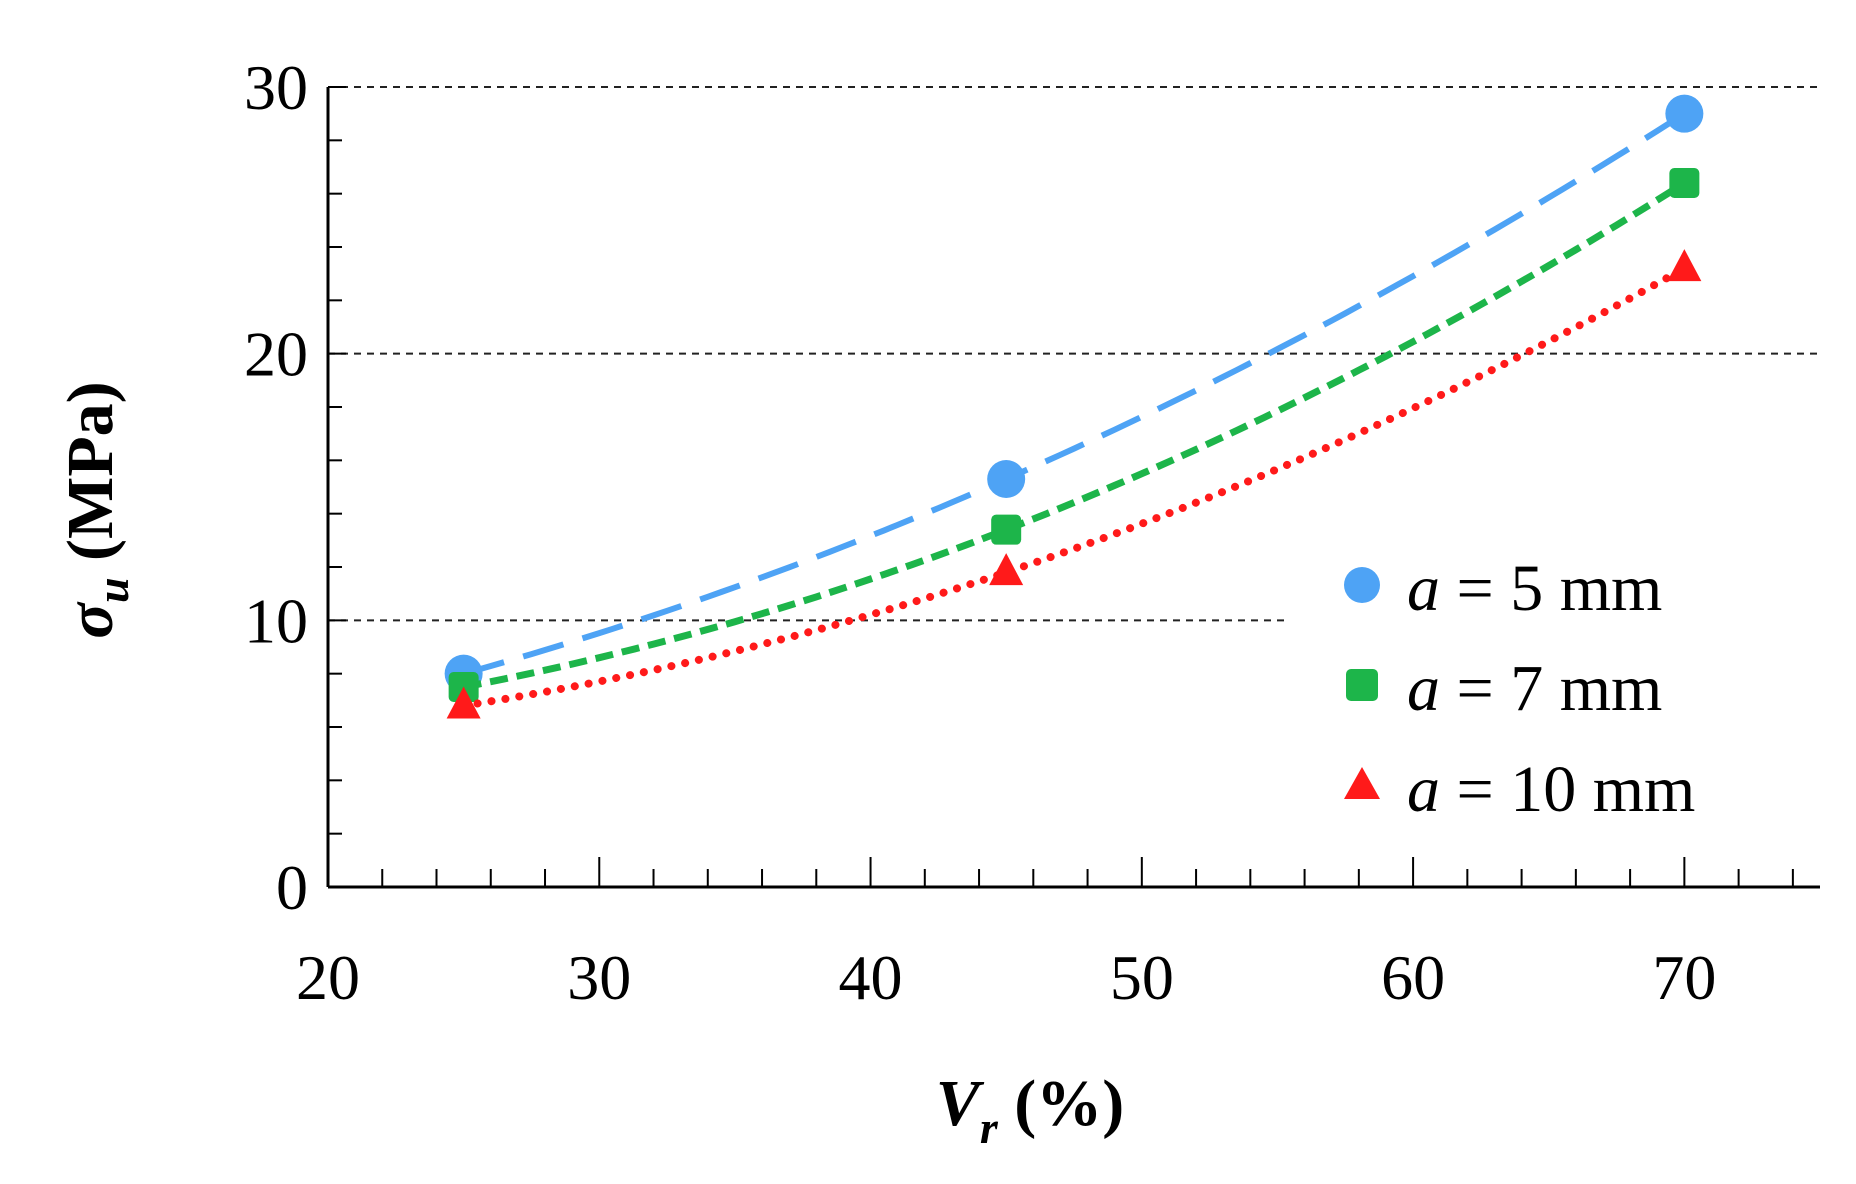  What do you see at coordinates (90, 620) in the screenshot?
I see `y-axis-symbol: σ` at bounding box center [90, 620].